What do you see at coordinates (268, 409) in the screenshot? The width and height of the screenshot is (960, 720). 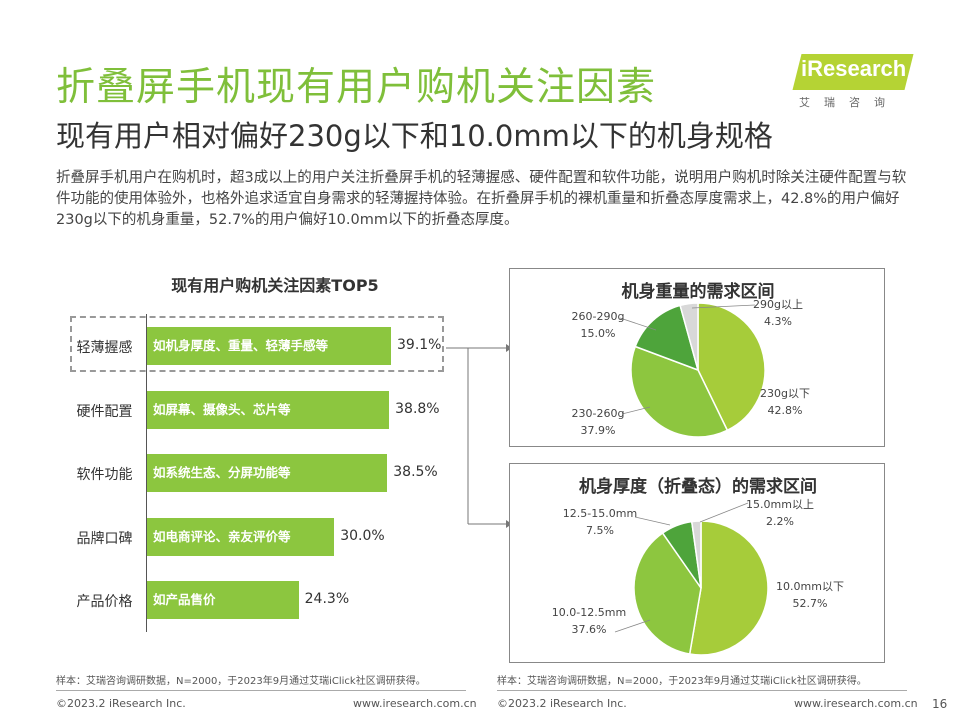 I see `bar: 如屏幕、摄像头、芯片等` at bounding box center [268, 409].